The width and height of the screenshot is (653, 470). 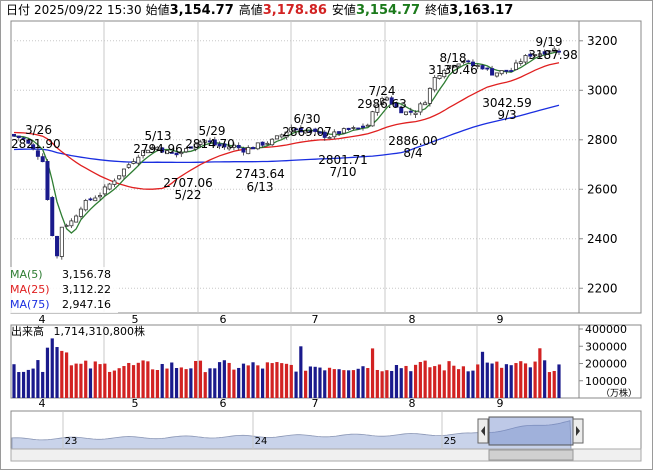 I want to click on price-tick-label: 2600, so click(x=602, y=189).